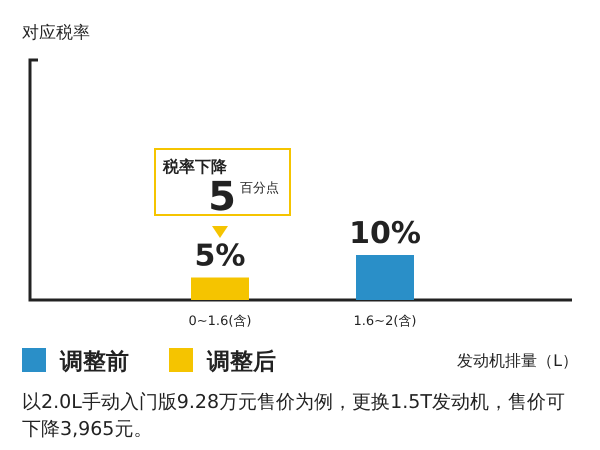 The image size is (600, 450). I want to click on xlabel: 发动机排量（L）, so click(517, 360).